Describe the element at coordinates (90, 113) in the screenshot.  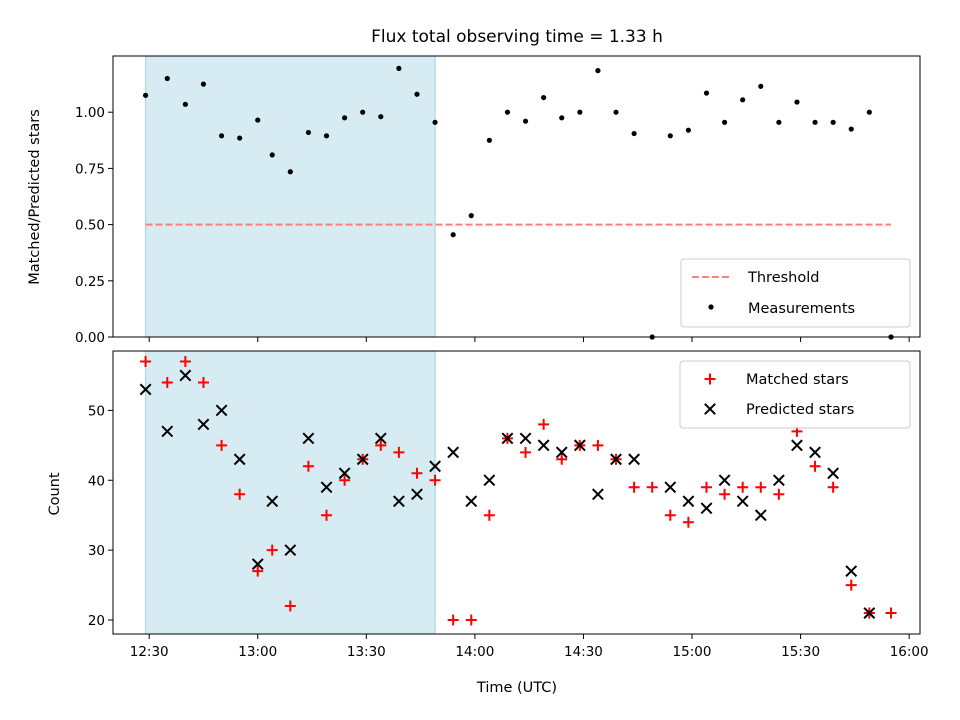
I see `top-y-tick-label: 1.00` at that location.